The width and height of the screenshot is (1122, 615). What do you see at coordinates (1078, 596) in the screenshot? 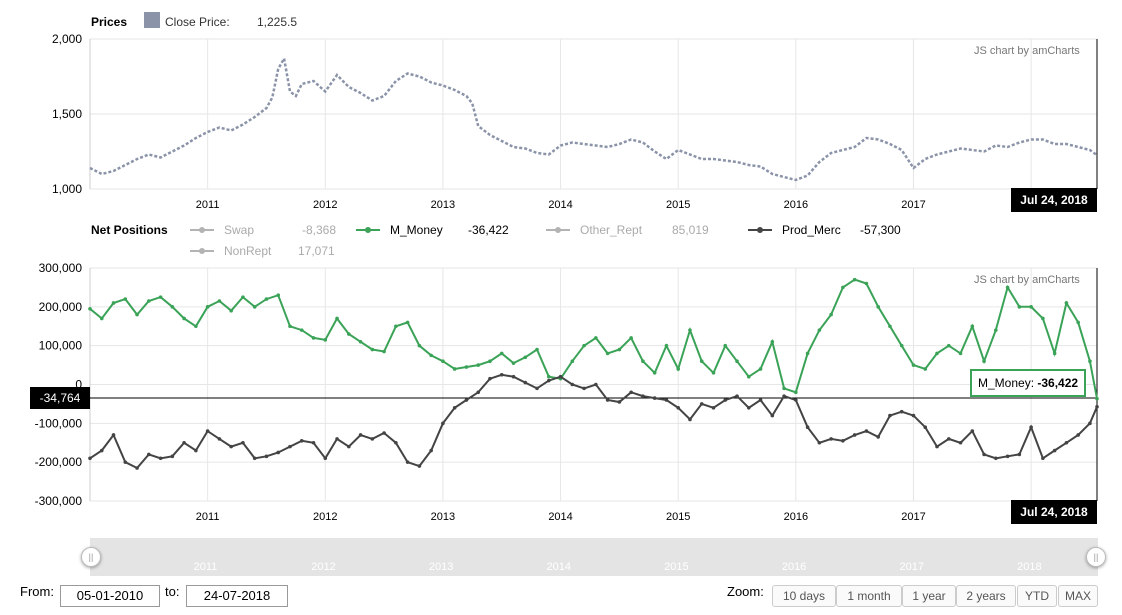
I see `zoom-button-max: MAX` at bounding box center [1078, 596].